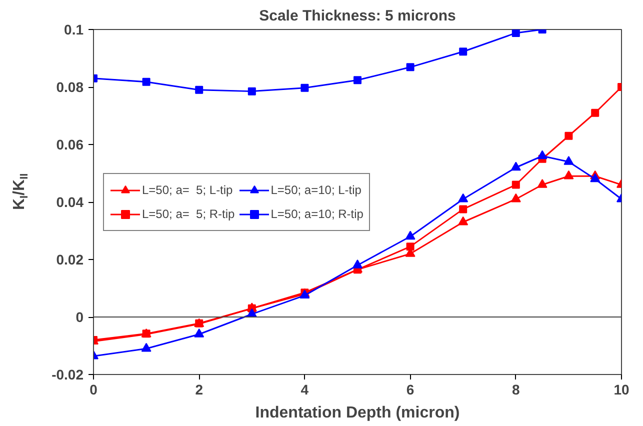 The height and width of the screenshot is (426, 643). Describe the element at coordinates (199, 390) in the screenshot. I see `x-tick-label: 2` at that location.